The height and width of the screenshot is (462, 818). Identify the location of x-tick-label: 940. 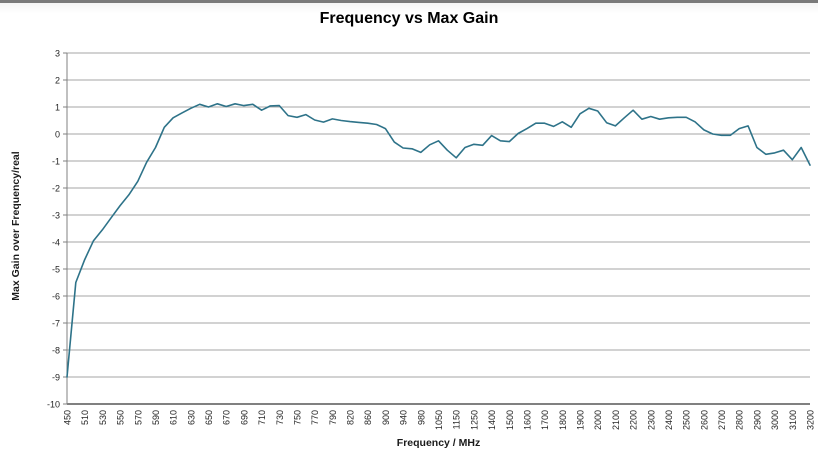
(404, 417).